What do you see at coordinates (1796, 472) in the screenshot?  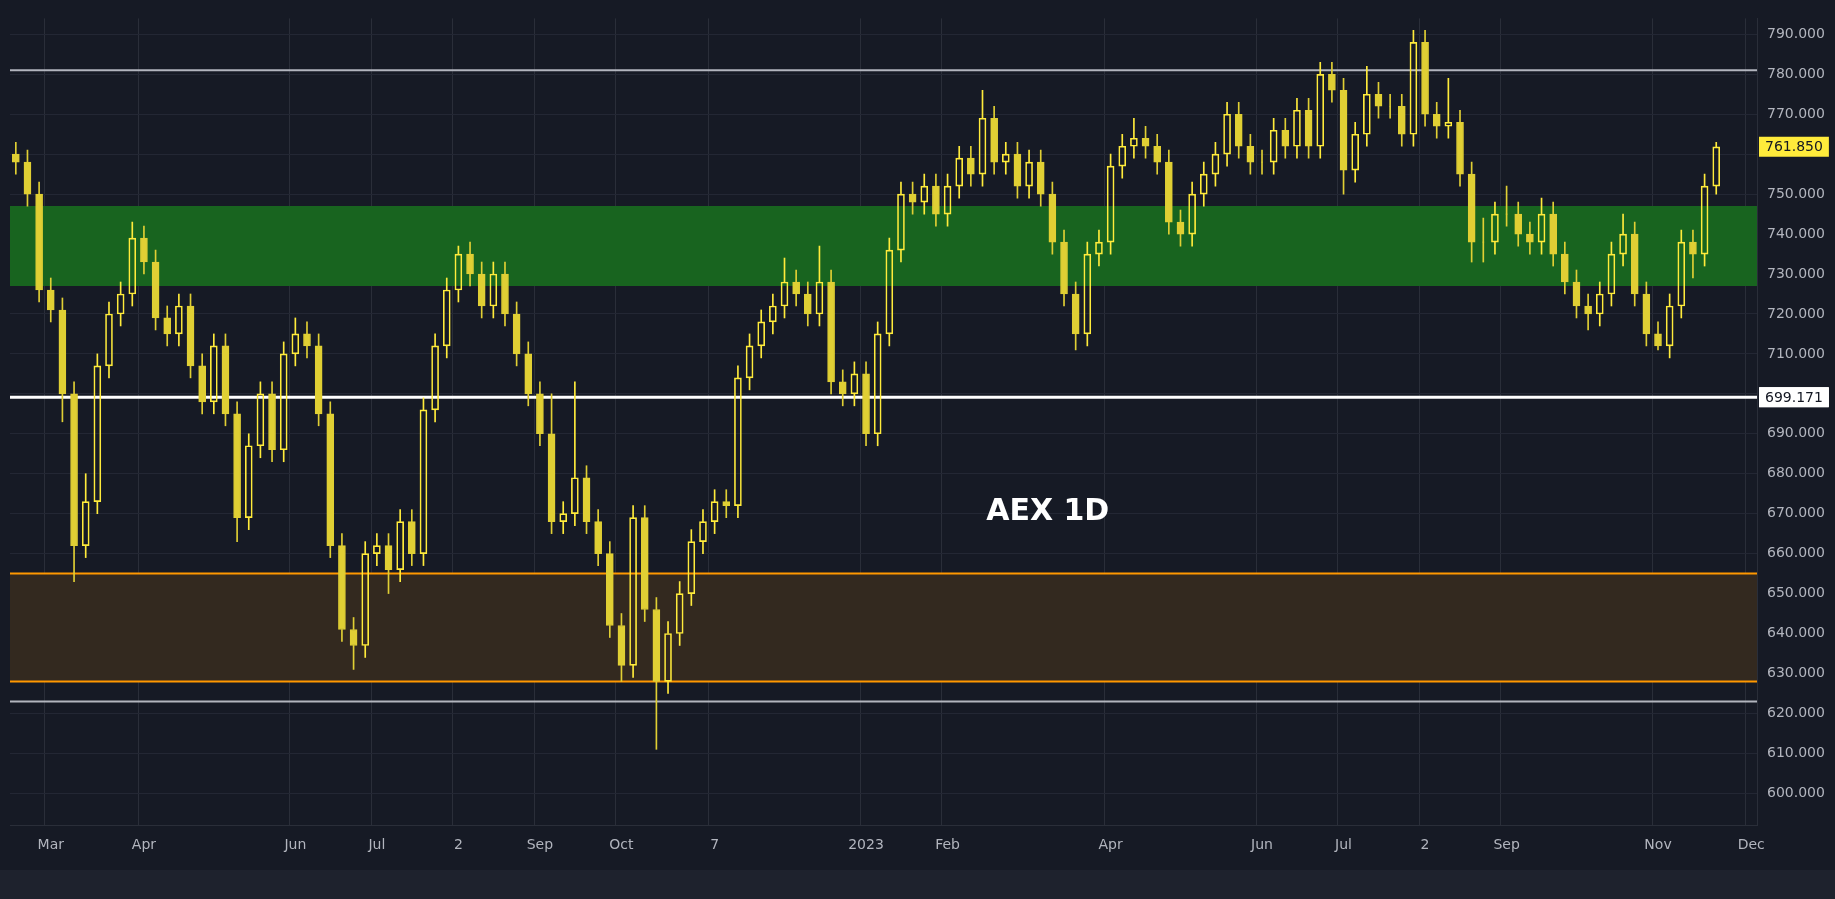 I see `y-tick-label: 680.000` at bounding box center [1796, 472].